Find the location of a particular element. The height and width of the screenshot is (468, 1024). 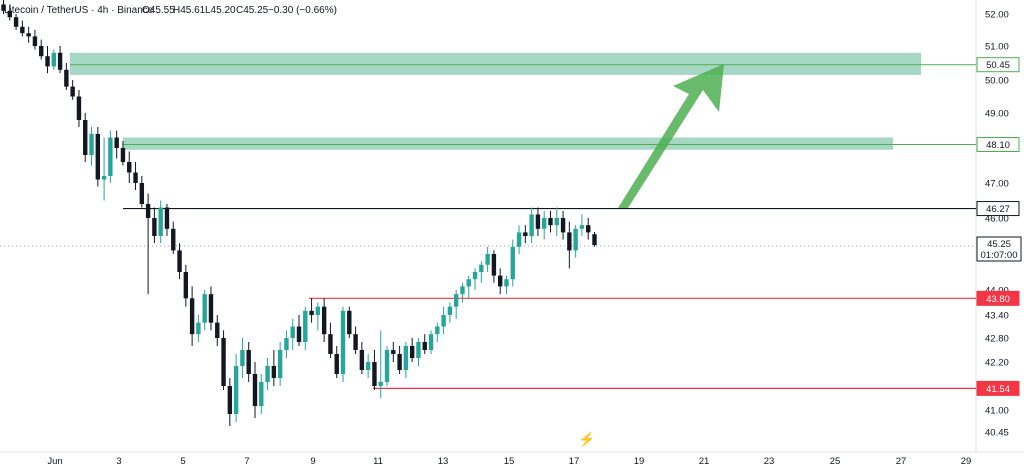

price-tag: 43.80 is located at coordinates (998, 298).